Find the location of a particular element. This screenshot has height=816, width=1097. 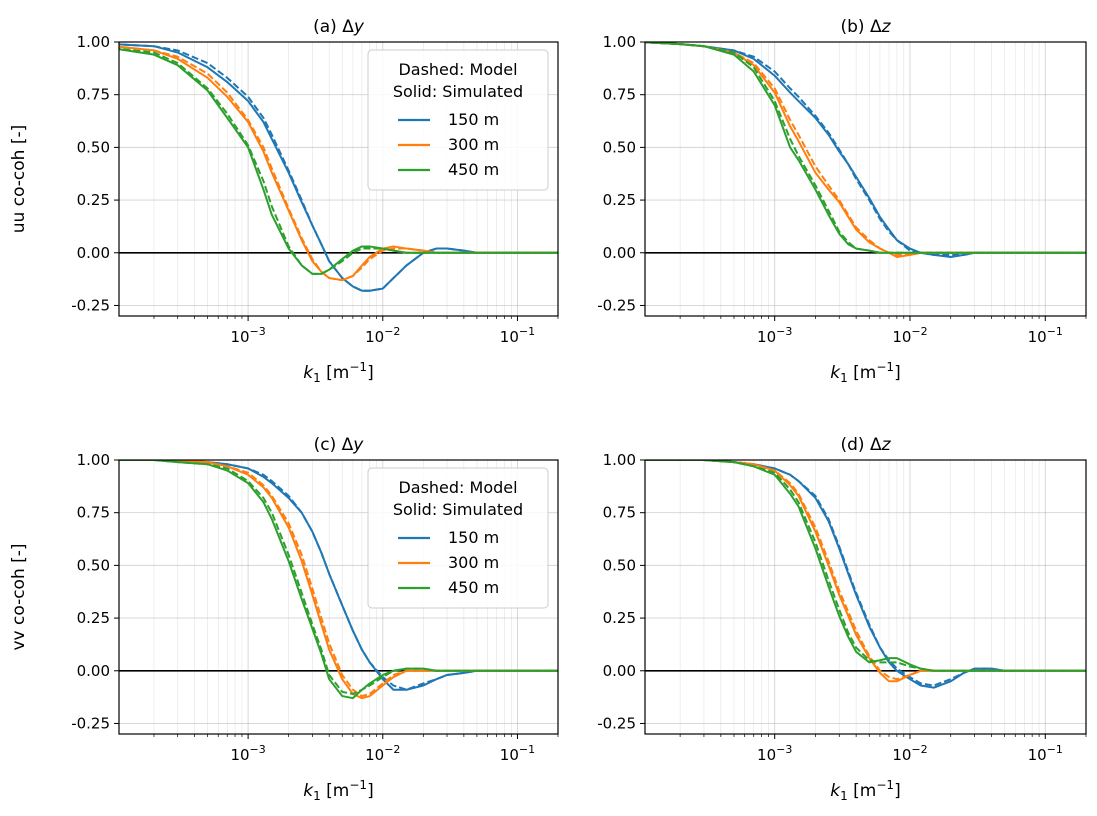

series-group-d is located at coordinates (865, 574).